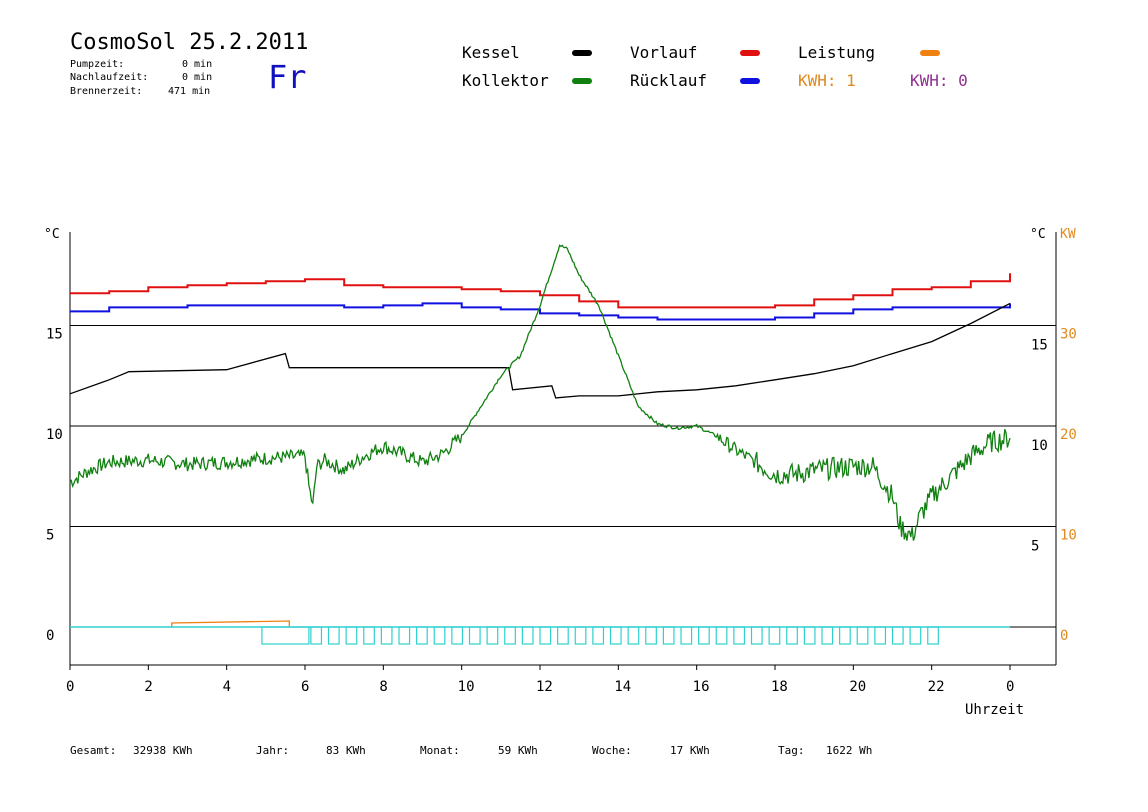 The height and width of the screenshot is (812, 1148). What do you see at coordinates (791, 750) in the screenshot?
I see `footer-tag-label: Tag:` at bounding box center [791, 750].